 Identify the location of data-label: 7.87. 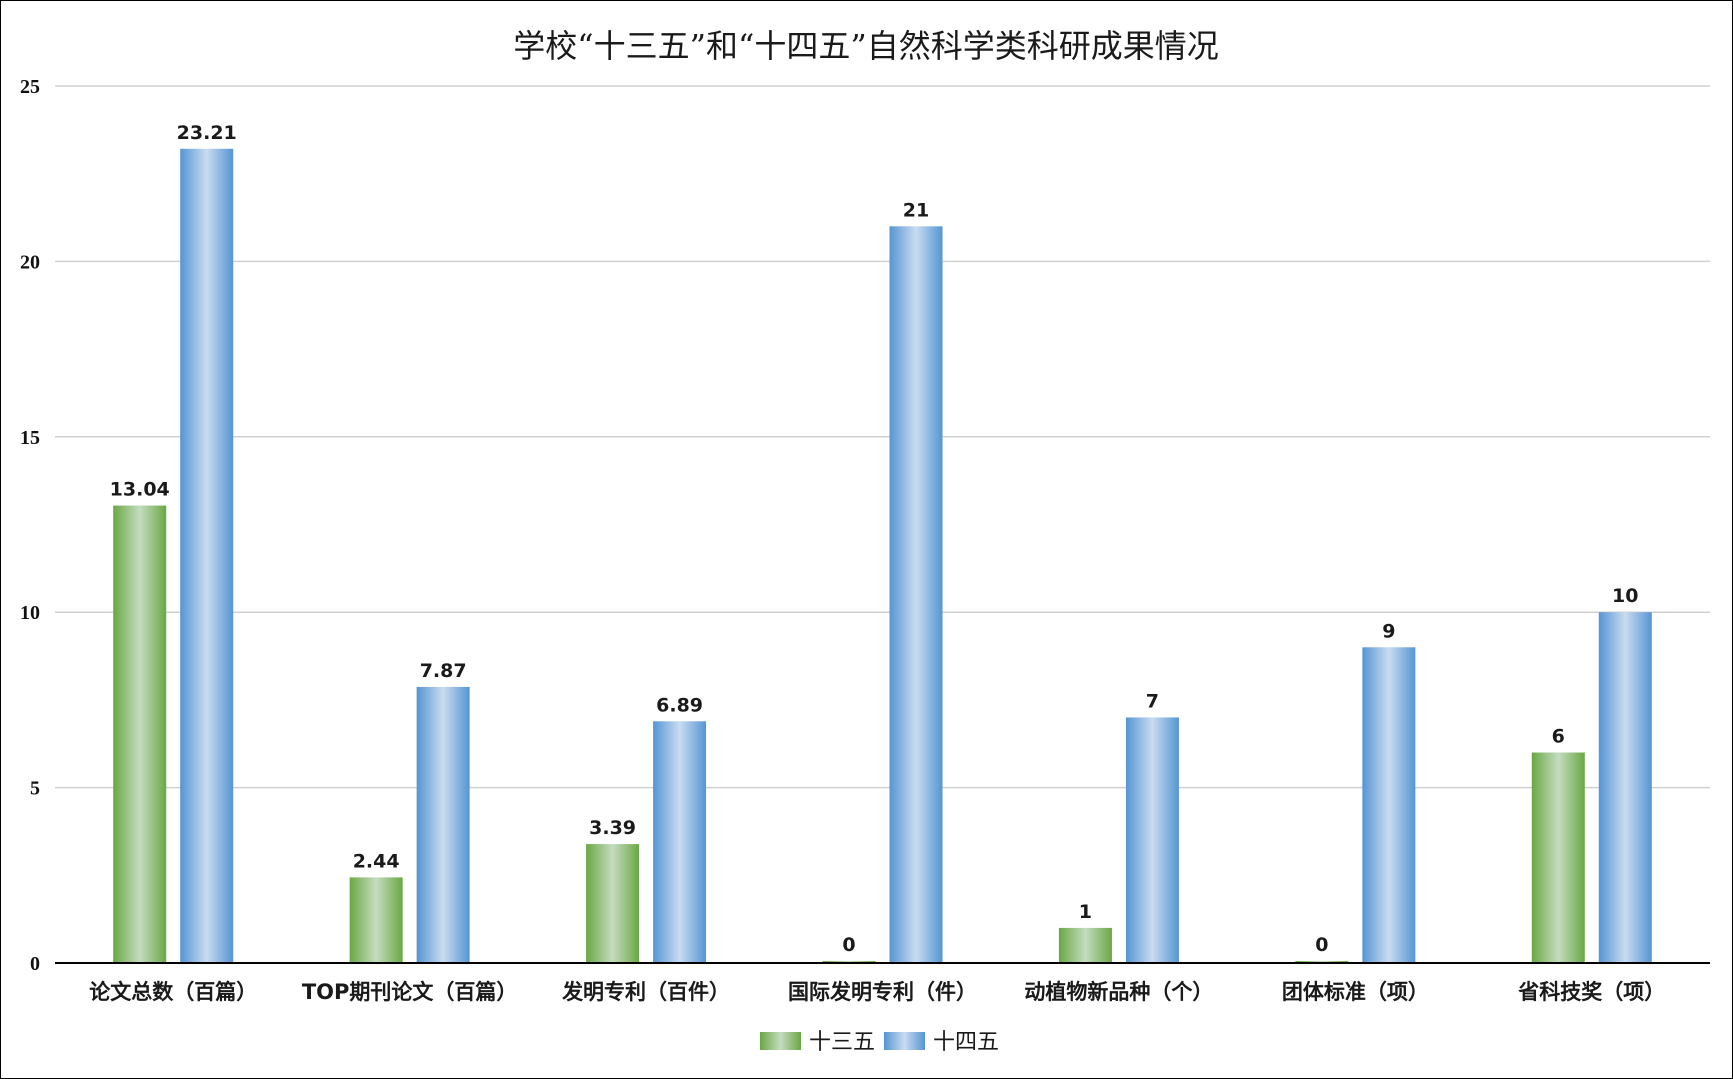
(443, 671).